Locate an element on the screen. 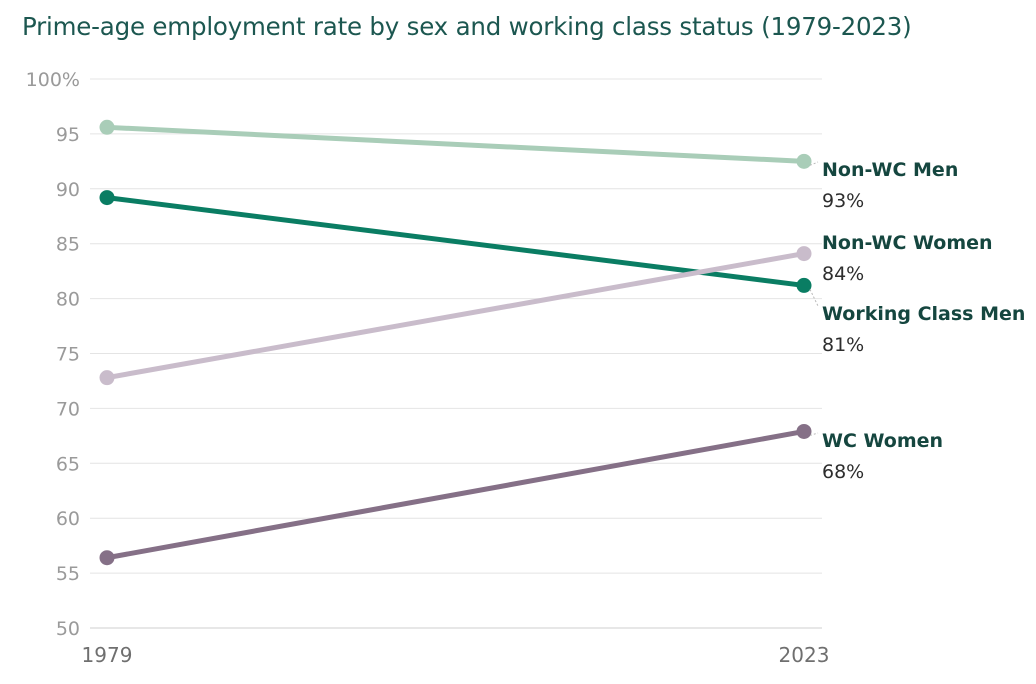 The height and width of the screenshot is (684, 1036). x-tick-label: 1979 is located at coordinates (107, 655).